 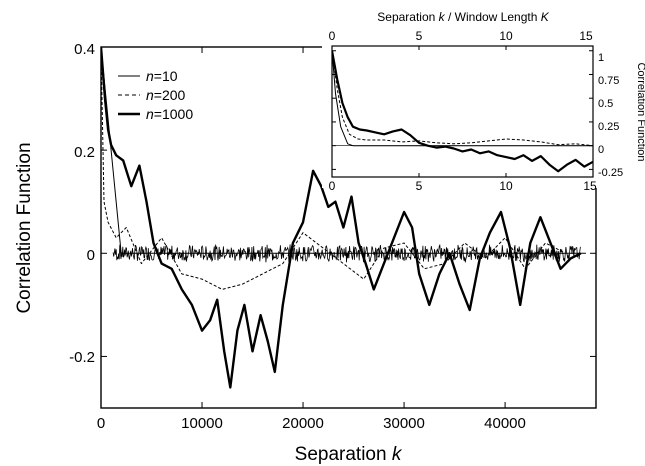 What do you see at coordinates (166, 95) in the screenshot?
I see `legend-label-n200: n=200` at bounding box center [166, 95].